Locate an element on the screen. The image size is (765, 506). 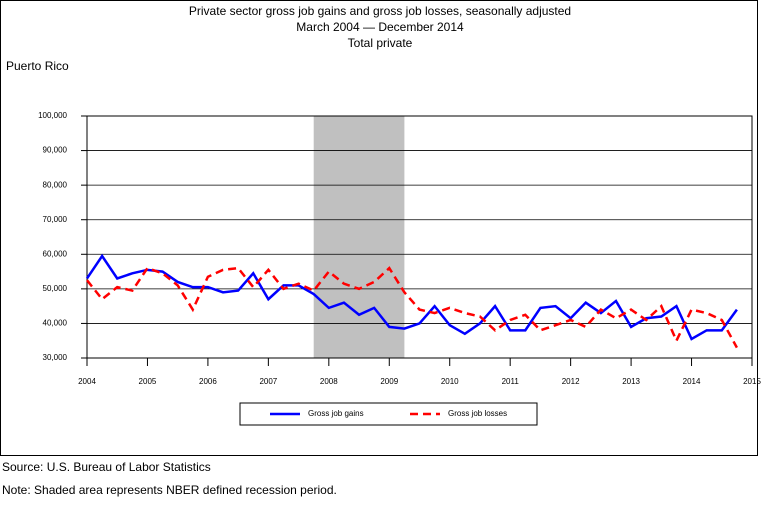
chart-subtitle: Total private is located at coordinates (380, 43).